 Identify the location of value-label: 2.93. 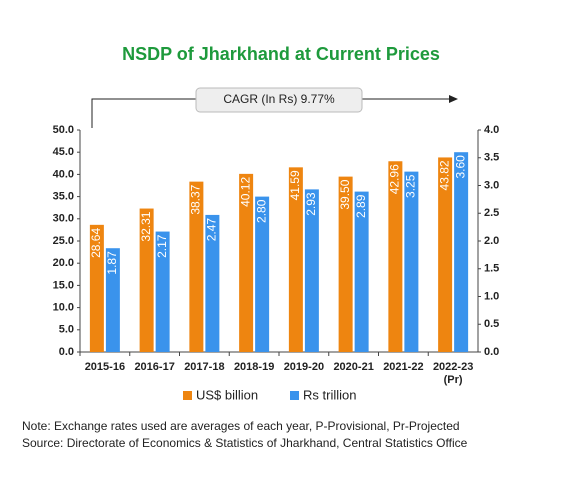
(311, 204).